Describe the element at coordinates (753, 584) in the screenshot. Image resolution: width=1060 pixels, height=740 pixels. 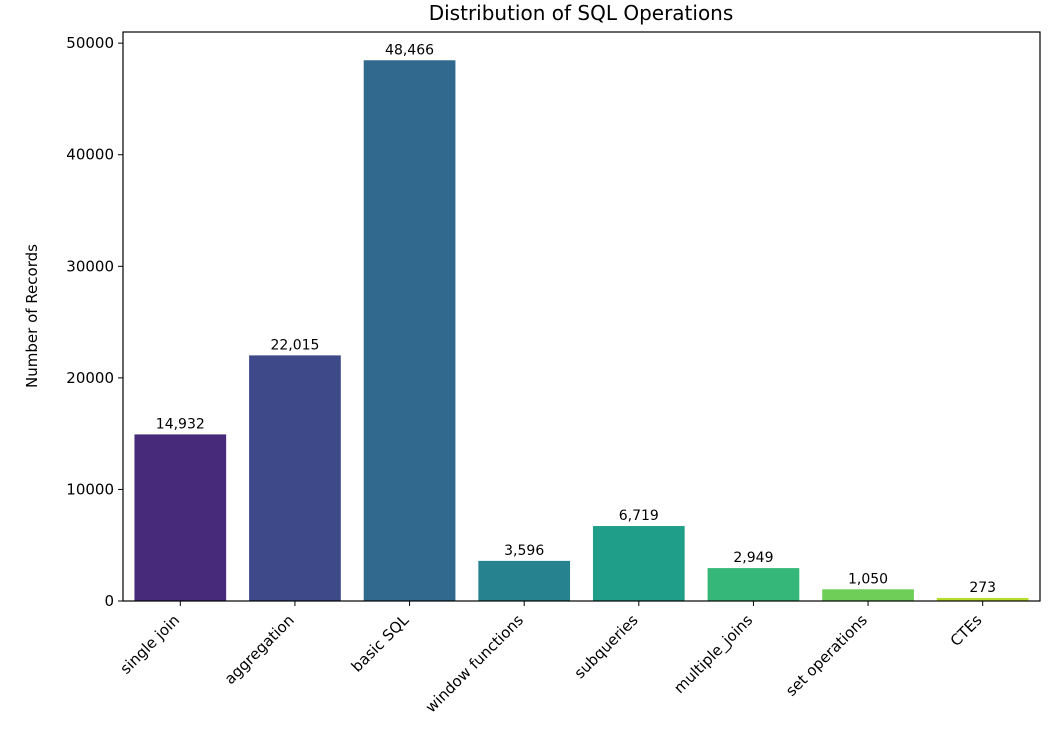
I see `bar-multiple-joins` at that location.